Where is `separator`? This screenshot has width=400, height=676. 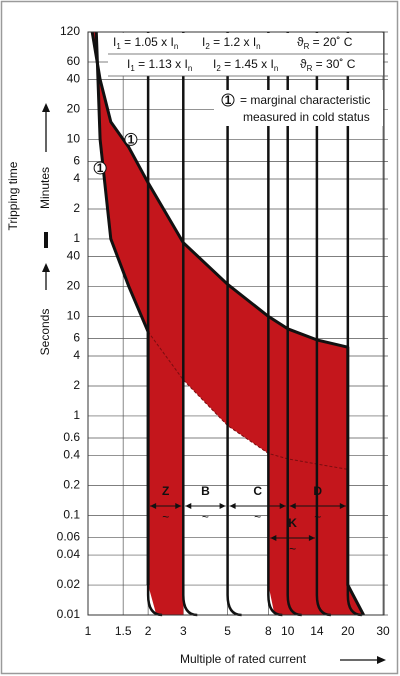 separator is located at coordinates (46, 240).